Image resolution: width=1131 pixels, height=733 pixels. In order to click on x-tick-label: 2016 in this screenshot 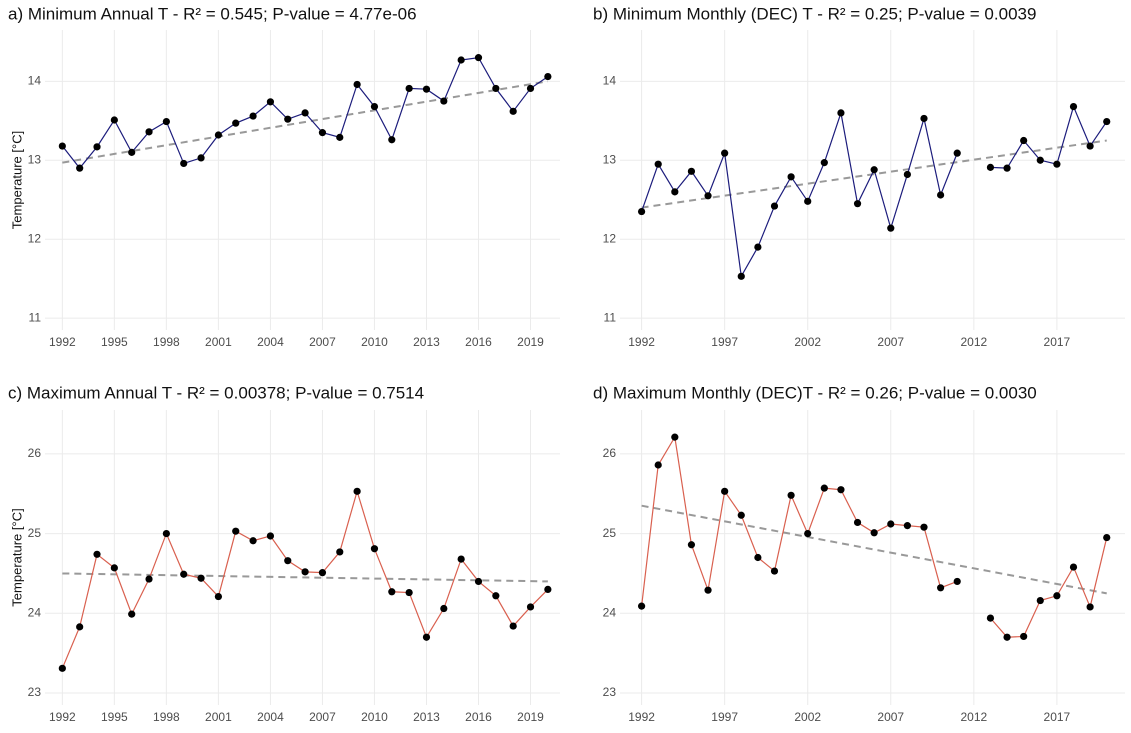, I will do `click(478, 342)`.